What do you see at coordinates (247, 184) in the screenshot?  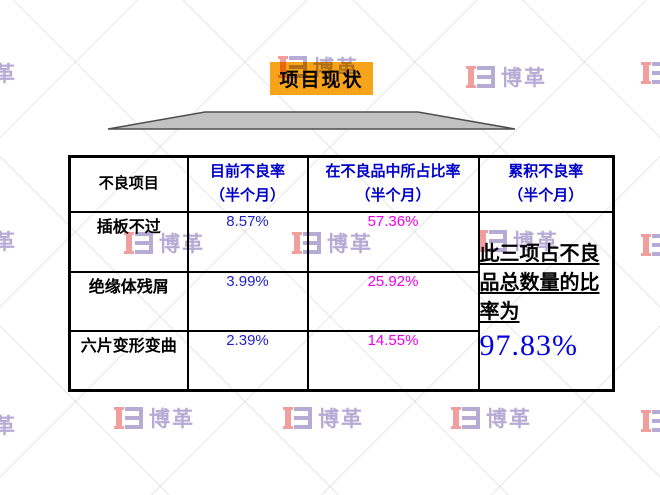 I see `col-header-current-rate: 目前不良率 （半个月）` at bounding box center [247, 184].